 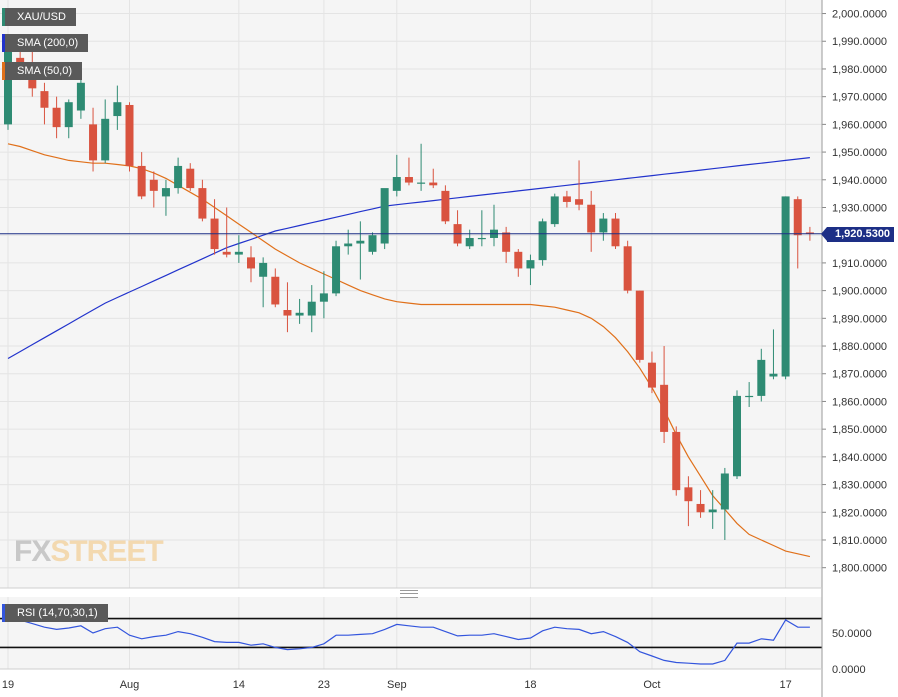 I want to click on price-axis-tick-label: 1,800.0000, so click(x=859, y=569).